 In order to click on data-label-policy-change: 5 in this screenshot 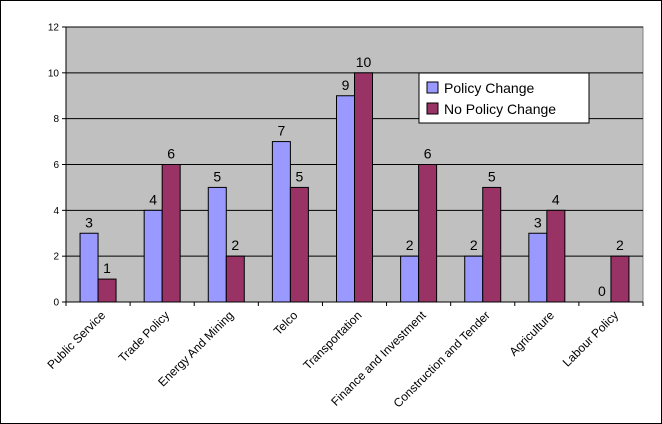, I will do `click(217, 176)`.